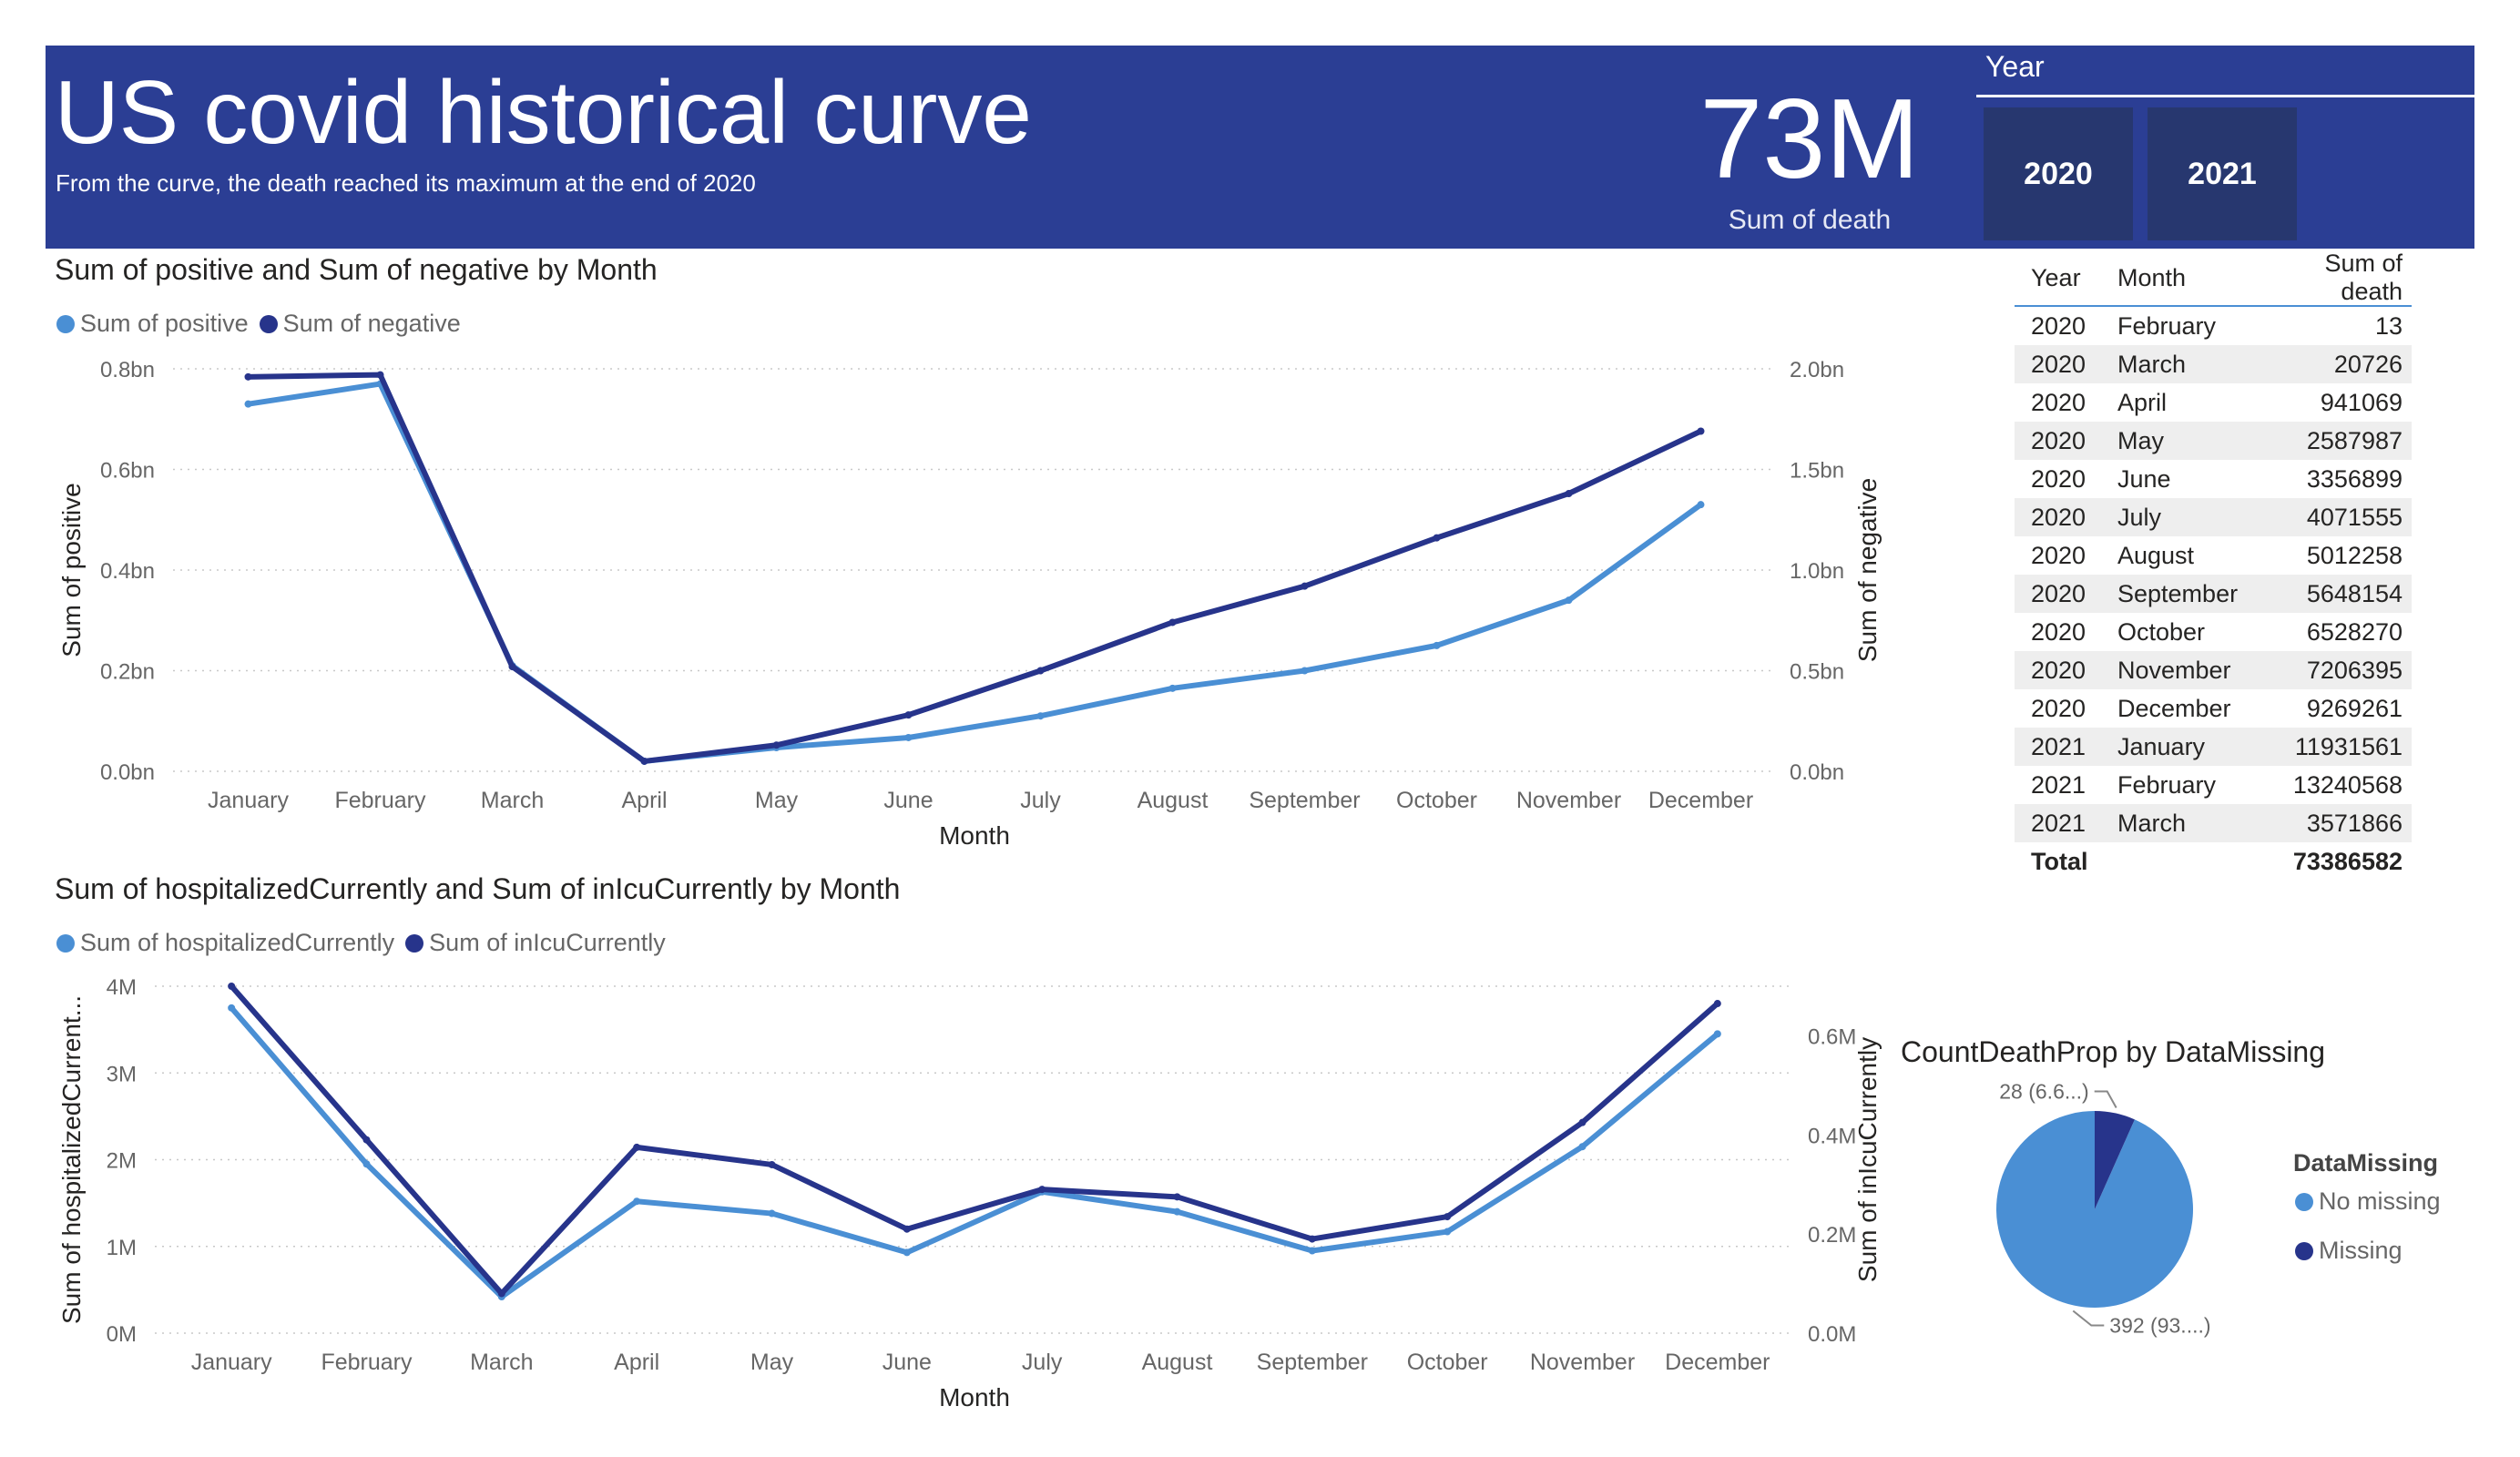  I want to click on table-row: 2020 September 5648154, so click(2213, 594).